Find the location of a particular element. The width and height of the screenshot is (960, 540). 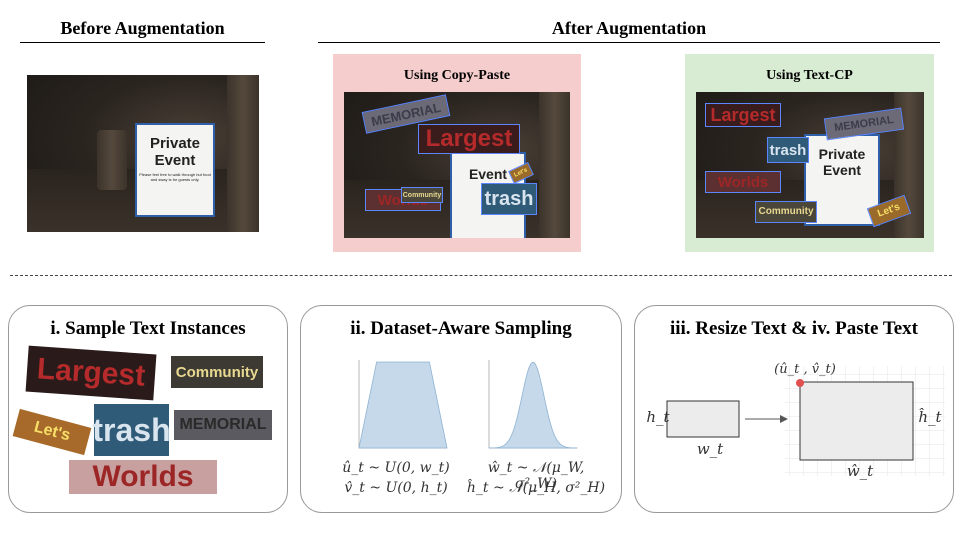

photo-planter is located at coordinates (112, 160).